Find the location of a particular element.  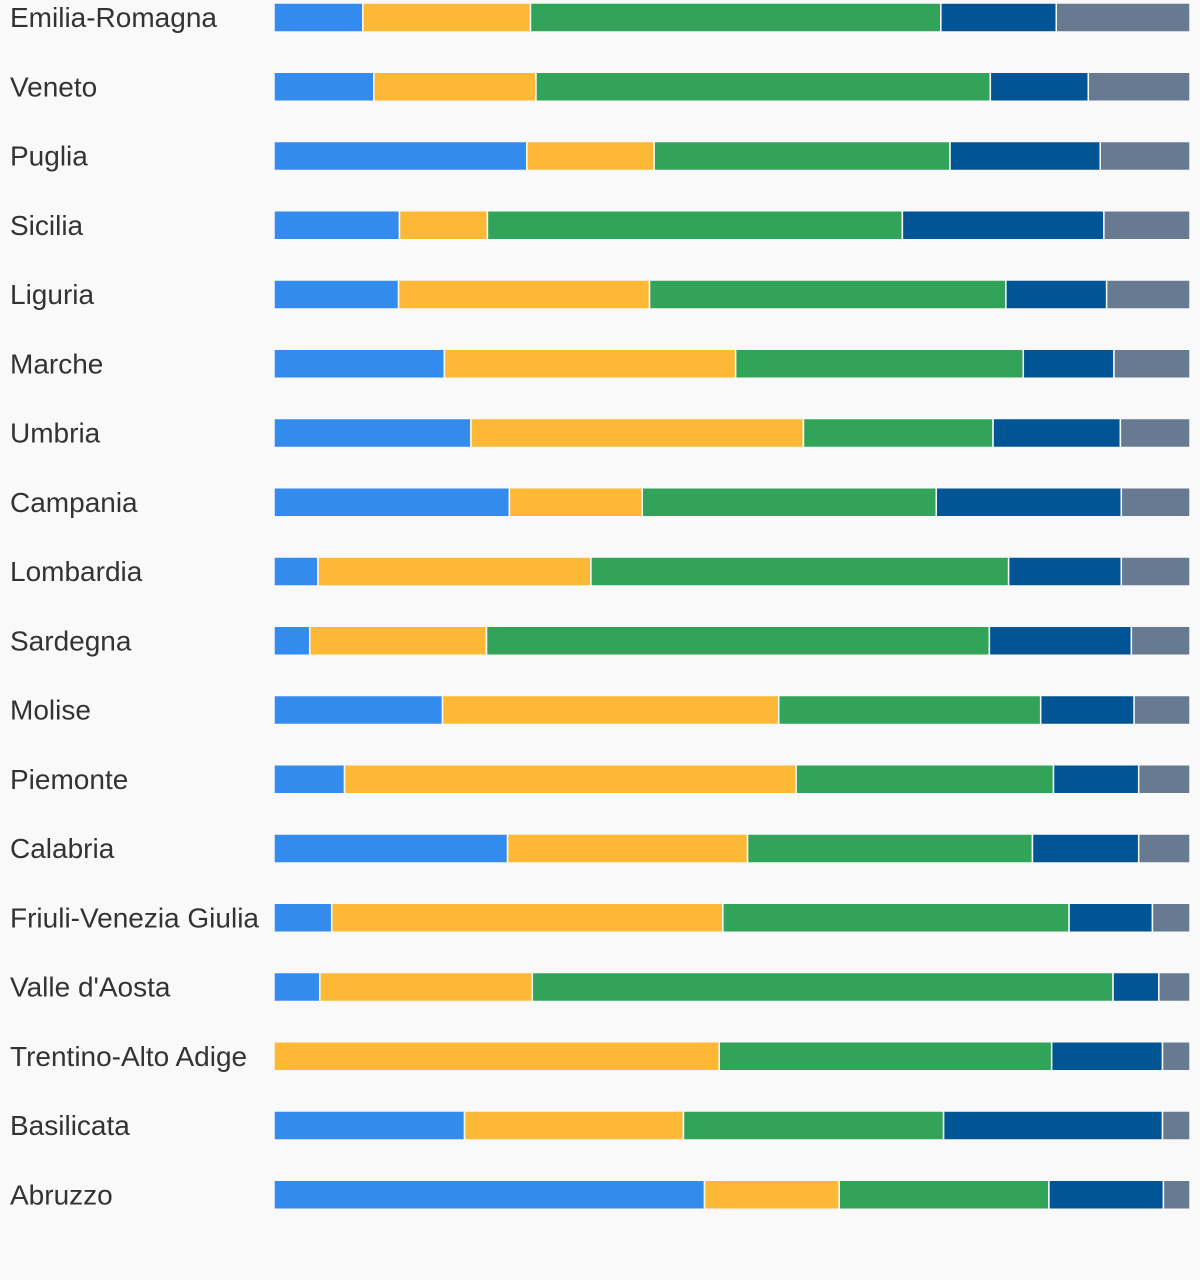

category-label: Liguria is located at coordinates (52, 294).